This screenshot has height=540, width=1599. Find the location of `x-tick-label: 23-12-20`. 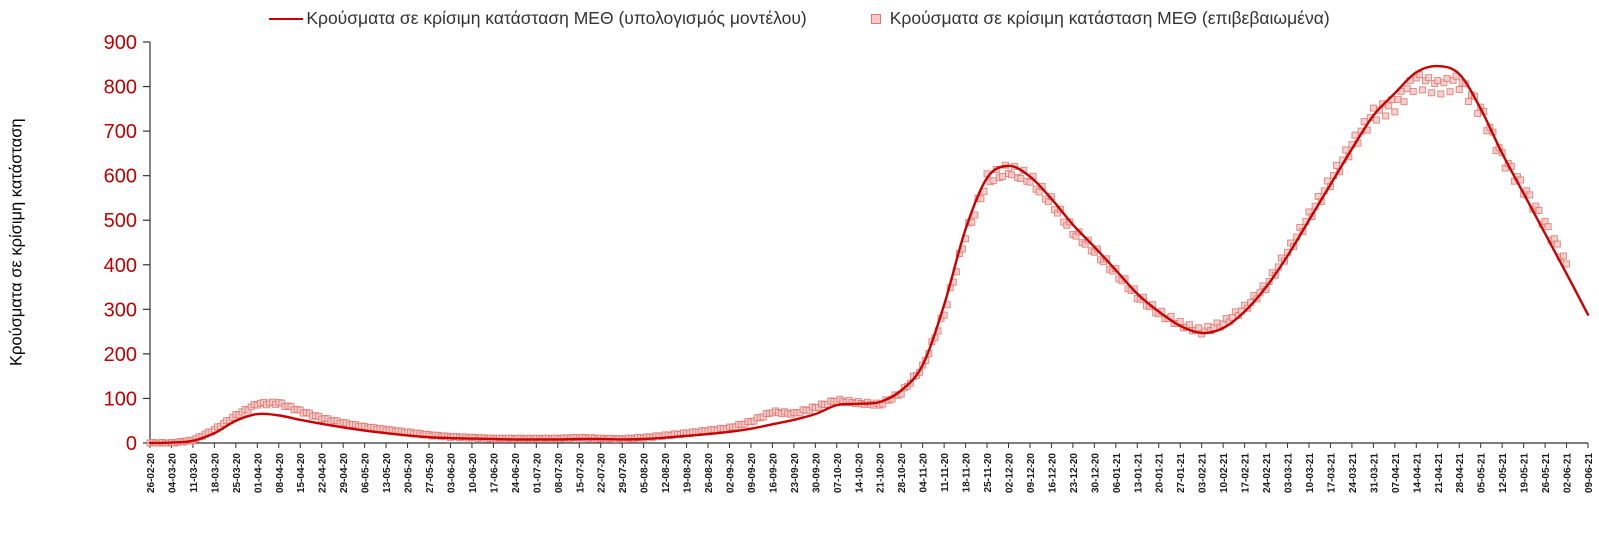

x-tick-label: 23-12-20 is located at coordinates (1074, 473).